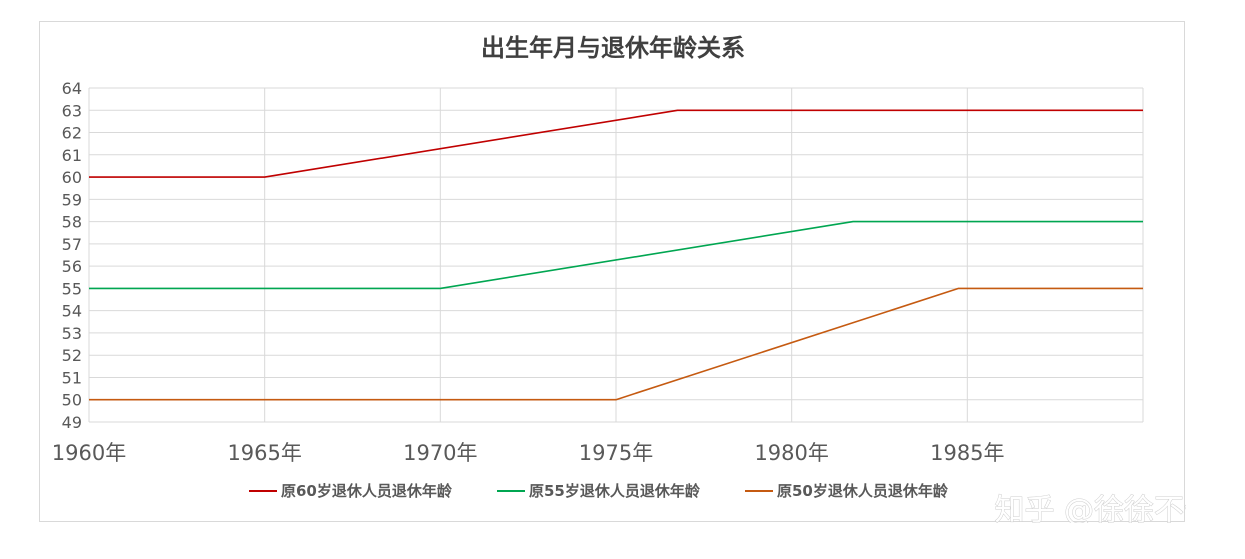  What do you see at coordinates (72, 133) in the screenshot?
I see `y-tick-label: 62` at bounding box center [72, 133].